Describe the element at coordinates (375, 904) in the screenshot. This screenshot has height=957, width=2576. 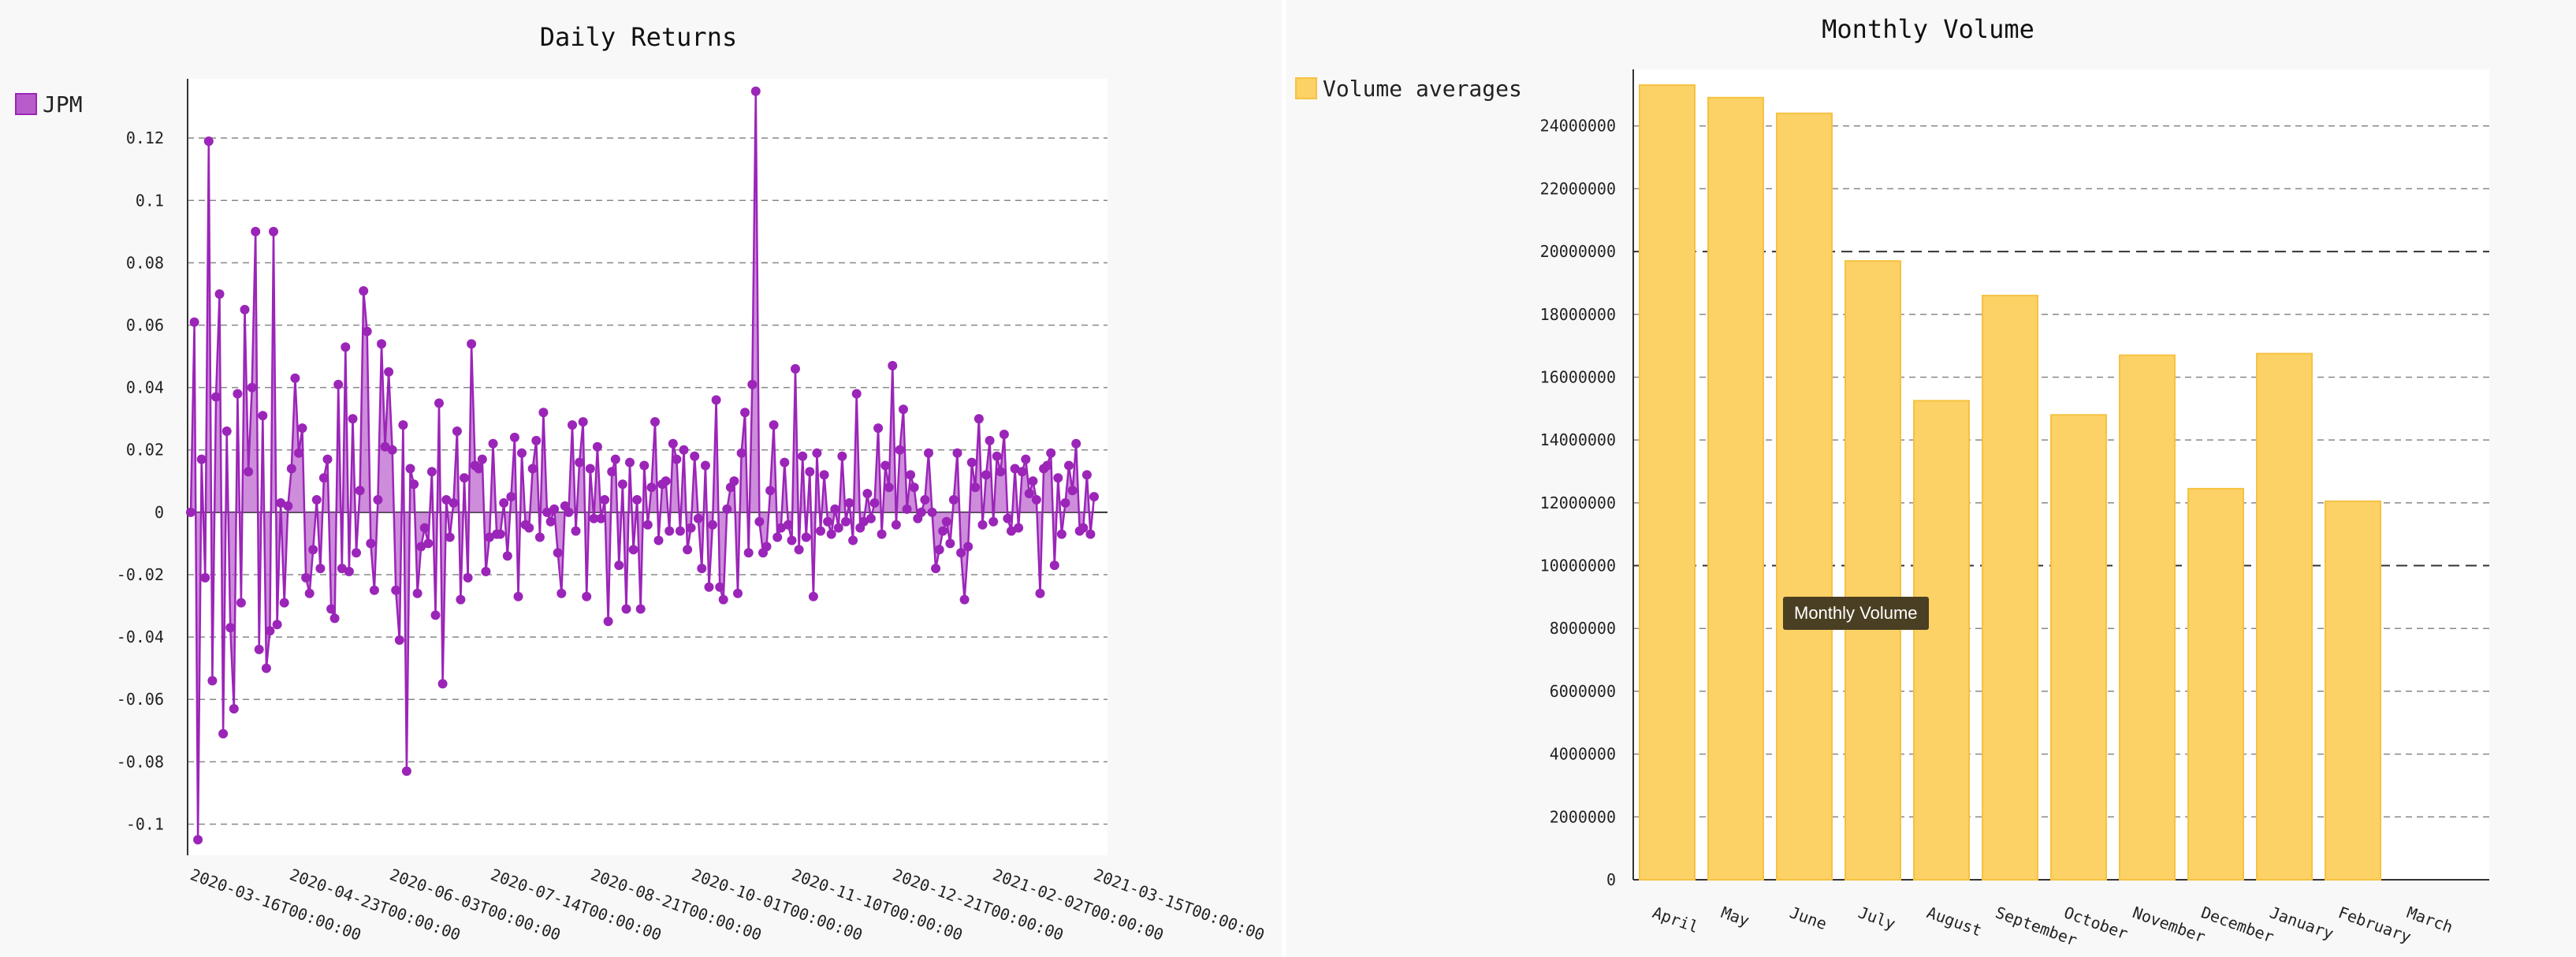
I see `x-tick-label: 2020-04-23T00:00:00` at that location.